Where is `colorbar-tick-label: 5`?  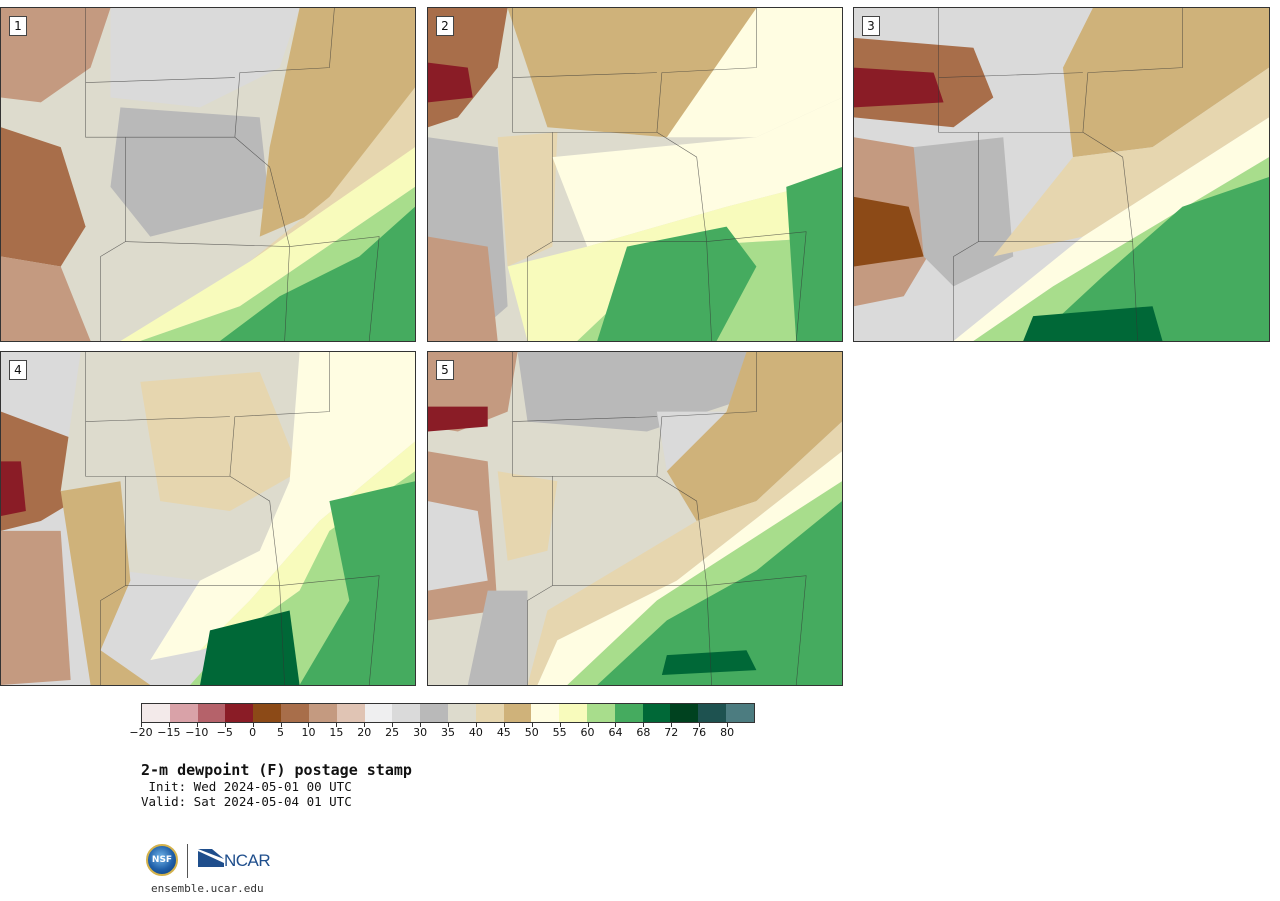 colorbar-tick-label: 5 is located at coordinates (281, 732).